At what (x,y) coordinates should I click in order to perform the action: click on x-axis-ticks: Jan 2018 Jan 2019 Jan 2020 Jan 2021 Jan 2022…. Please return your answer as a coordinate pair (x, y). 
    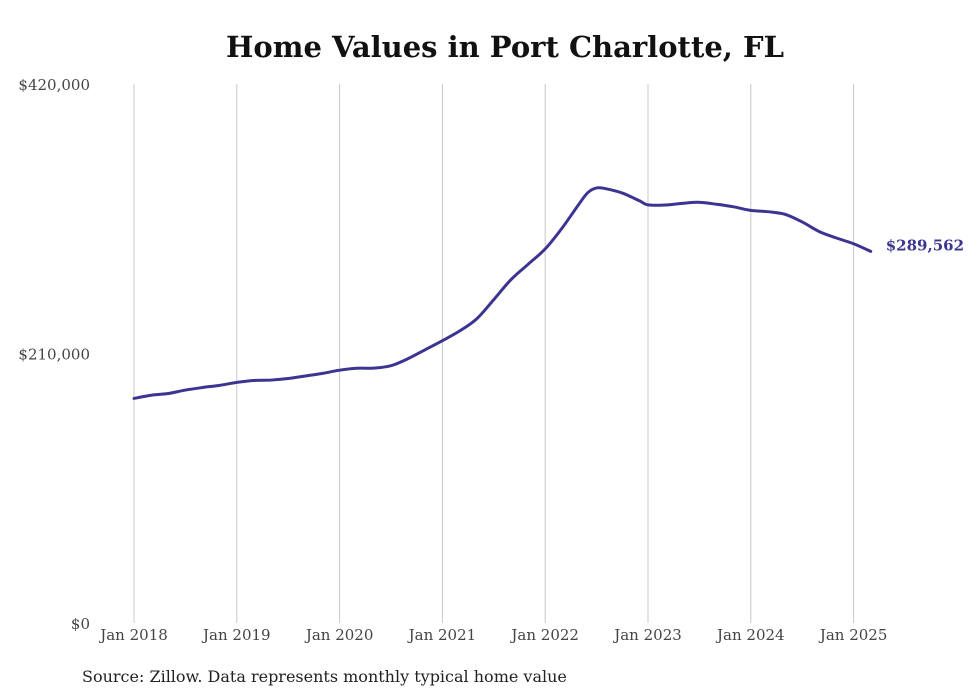
    Looking at the image, I should click on (492, 635).